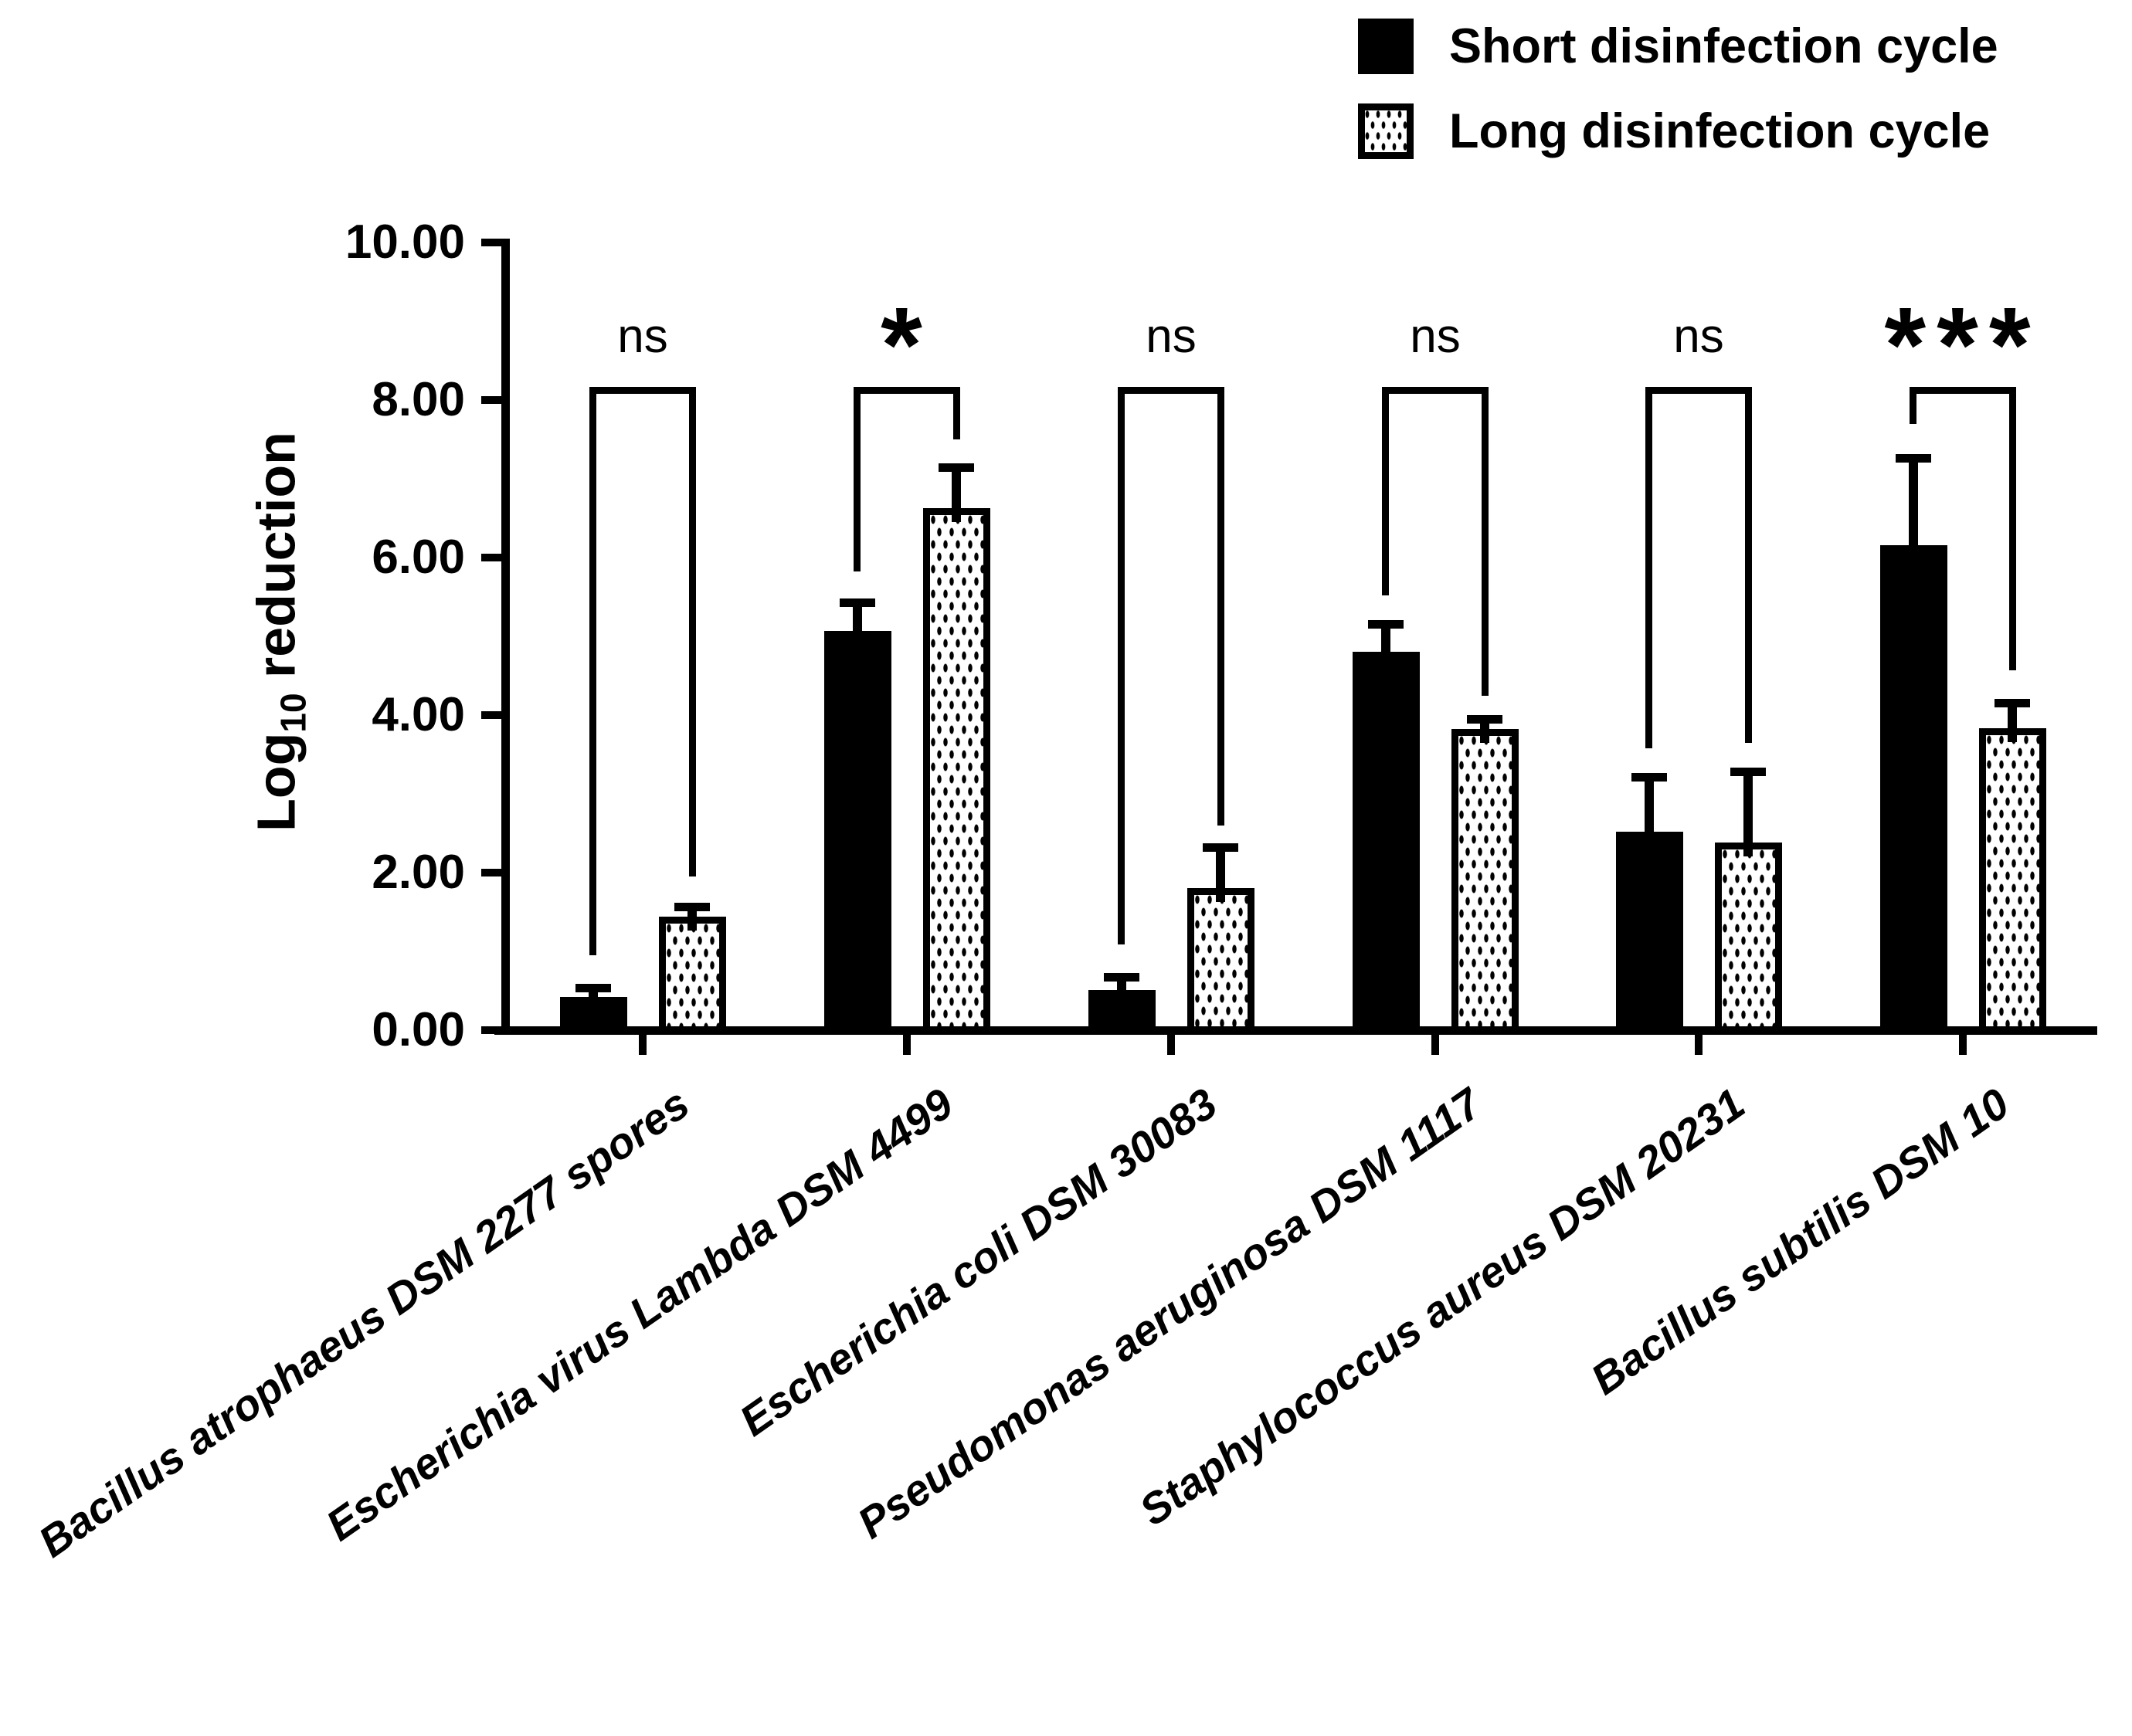 This screenshot has height=1736, width=2132. Describe the element at coordinates (419, 399) in the screenshot. I see `y-axis-tick-label: 8.00` at that location.